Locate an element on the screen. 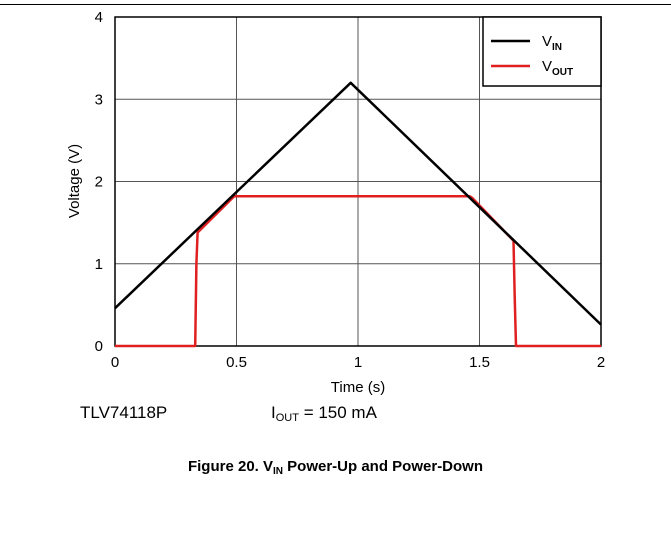 The width and height of the screenshot is (671, 536). test-condition-label: IOUT = 150 mA is located at coordinates (324, 413).